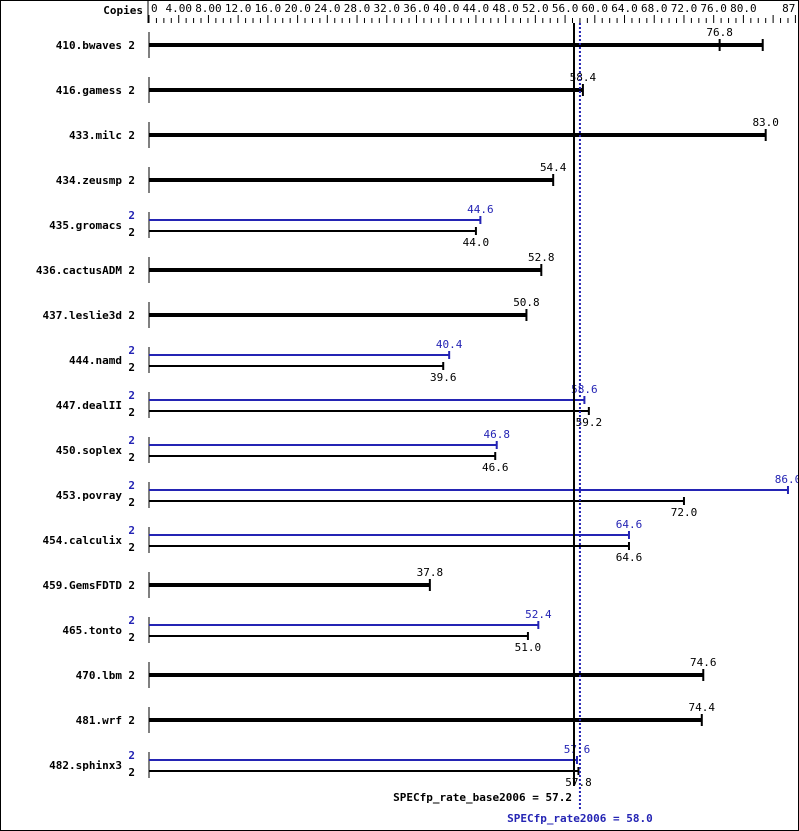 The height and width of the screenshot is (831, 799). What do you see at coordinates (343, 541) in the screenshot?
I see `benchmark-row: 454.calculix 2 64.6 2 64.6` at bounding box center [343, 541].